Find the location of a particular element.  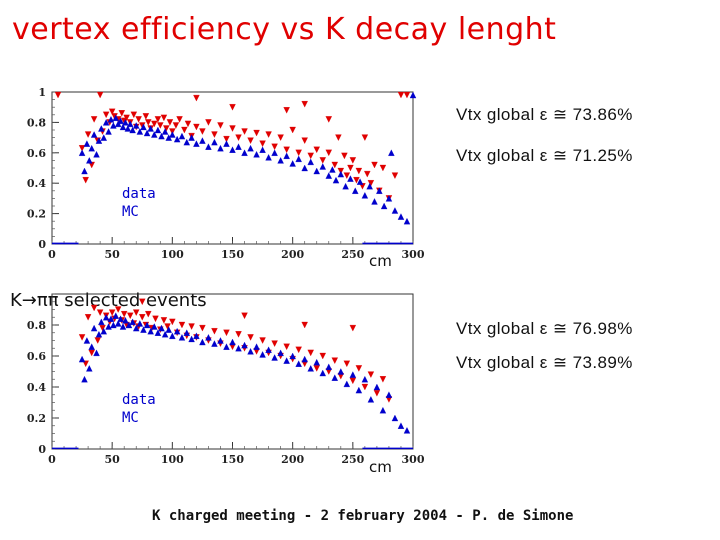

x-tick-label: 150 is located at coordinates (232, 254).